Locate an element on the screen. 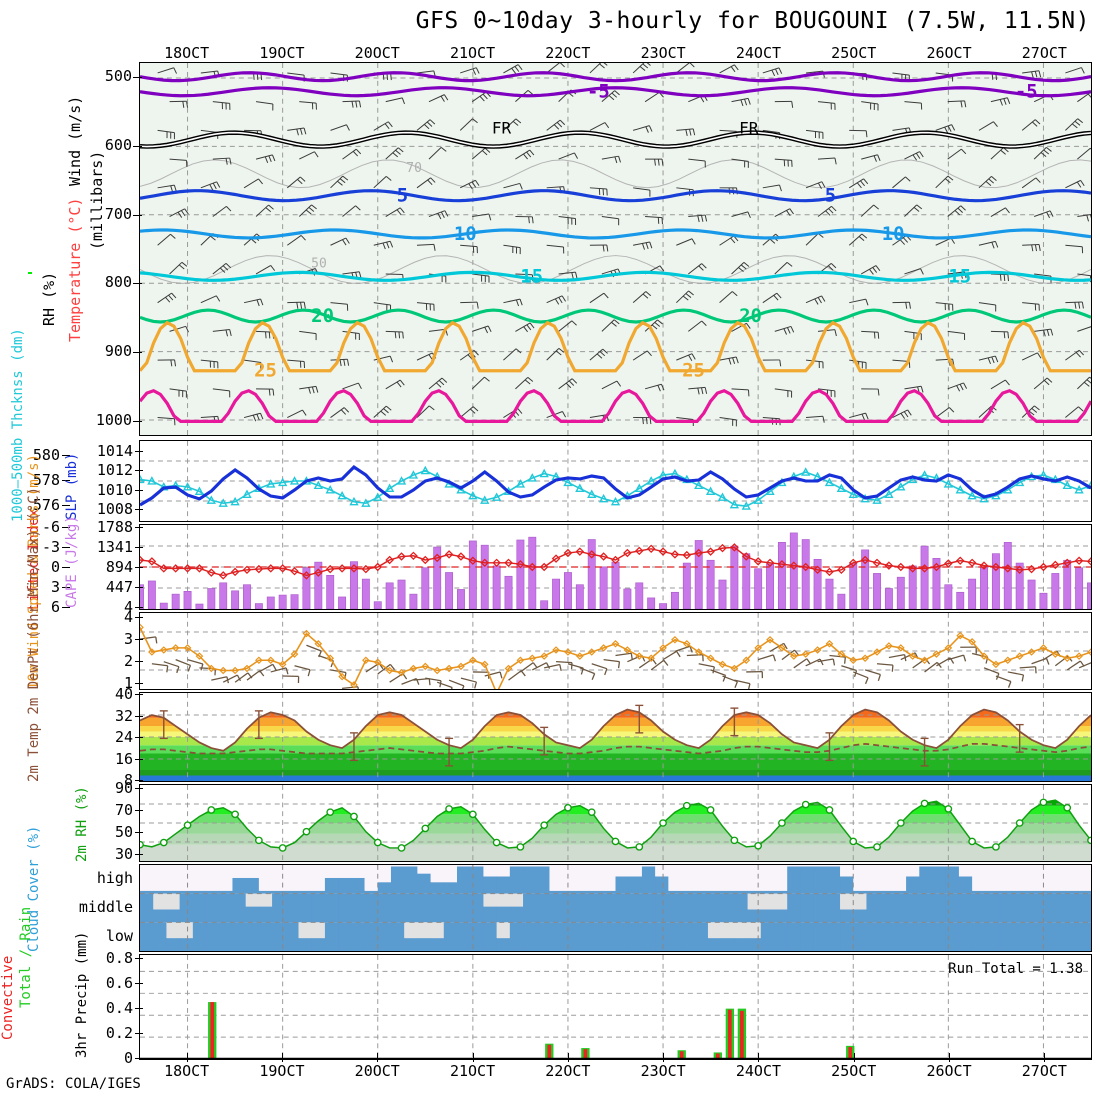 The image size is (1100, 1100). y-tick-label: 0.4 is located at coordinates (119, 1008).